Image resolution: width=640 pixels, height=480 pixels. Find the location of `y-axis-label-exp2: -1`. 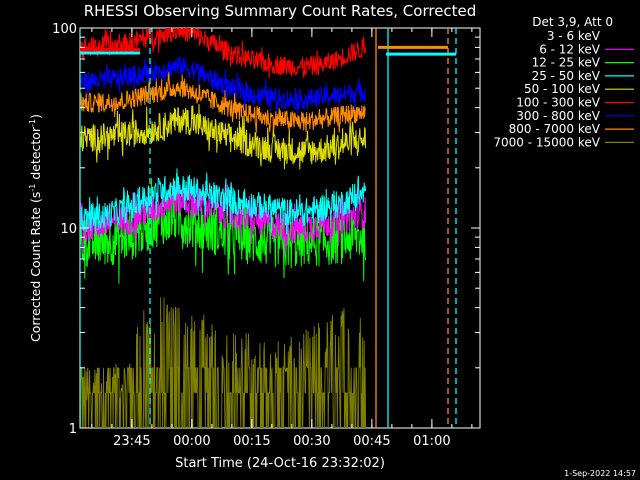

y-axis-label-exp2: -1 is located at coordinates (32, 123).